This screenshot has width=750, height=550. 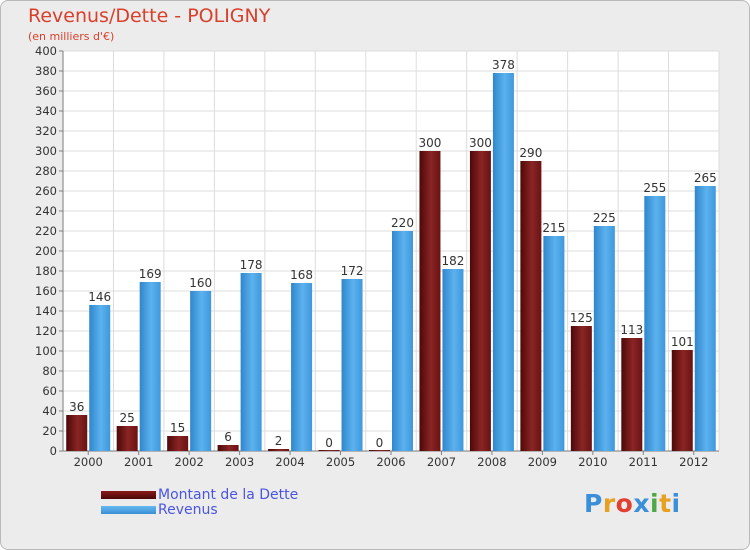 I want to click on y-tick-label: 140, so click(x=46, y=311).